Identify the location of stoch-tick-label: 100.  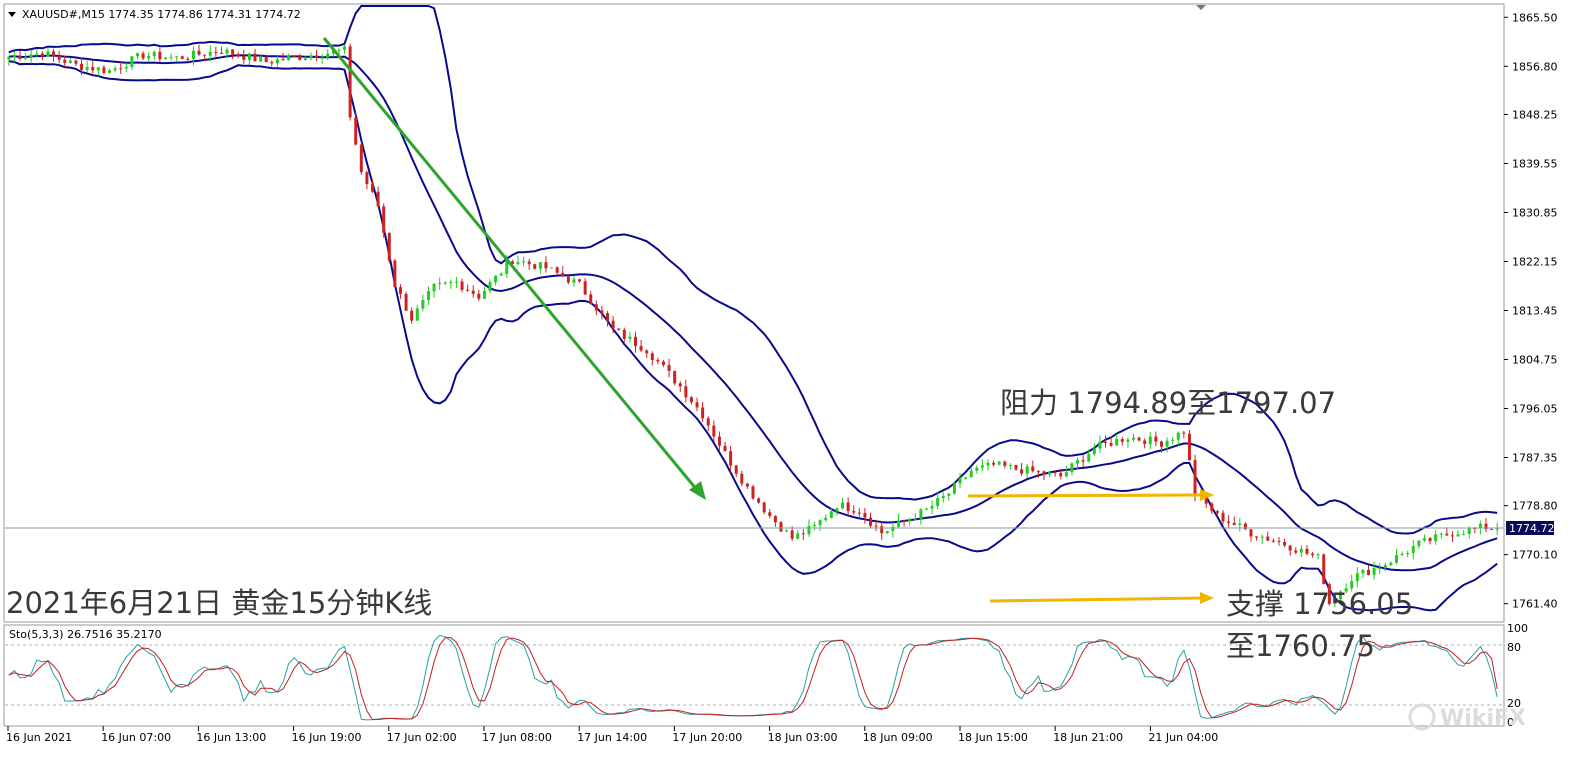
(1517, 628).